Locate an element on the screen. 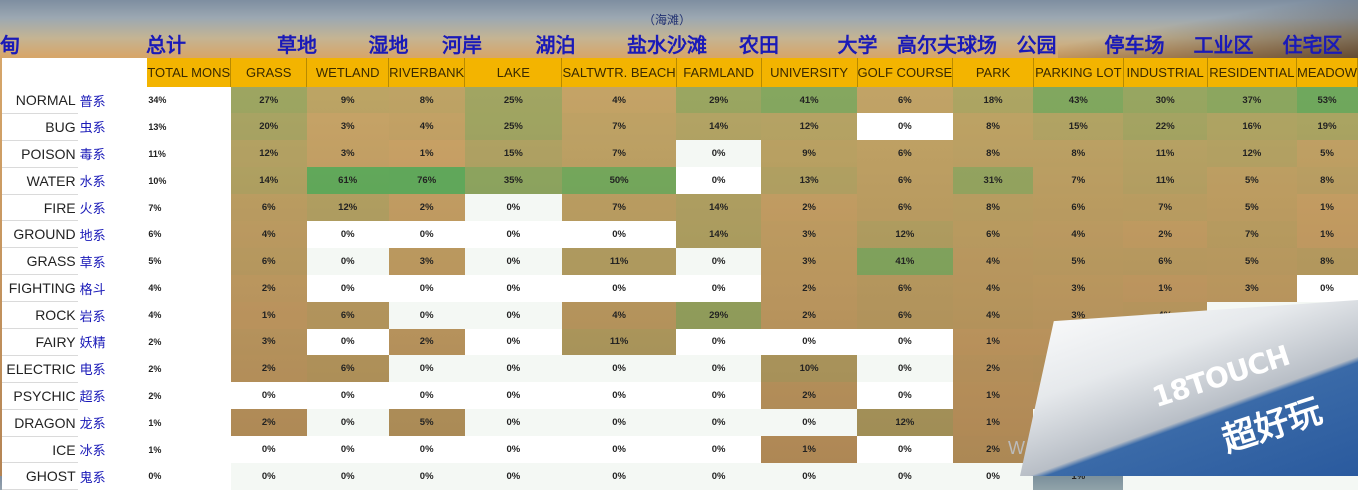 The height and width of the screenshot is (490, 1358). cn-header-10: 停车场 is located at coordinates (1134, 45).